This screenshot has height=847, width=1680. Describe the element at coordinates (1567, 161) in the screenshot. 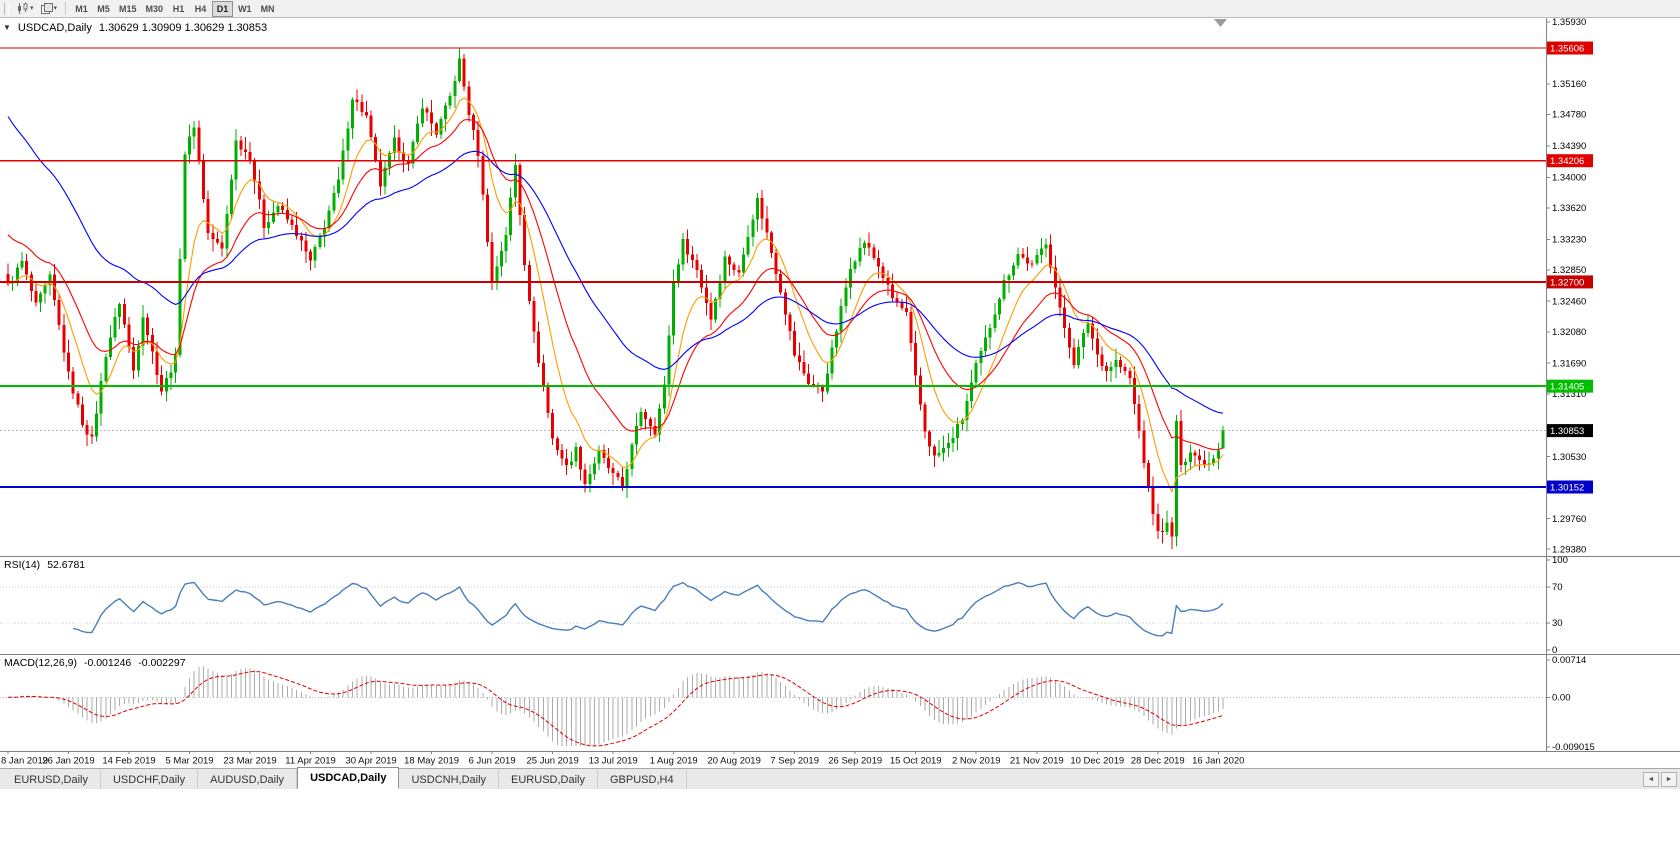

I see `svg-text: 1.34206` at that location.